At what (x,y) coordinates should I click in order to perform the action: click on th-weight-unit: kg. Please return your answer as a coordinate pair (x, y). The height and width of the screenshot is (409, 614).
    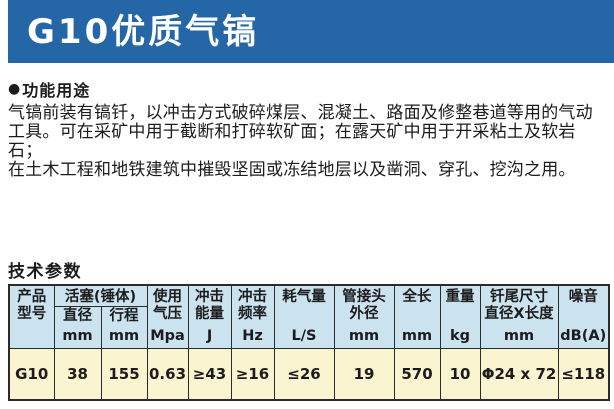
    Looking at the image, I should click on (460, 336).